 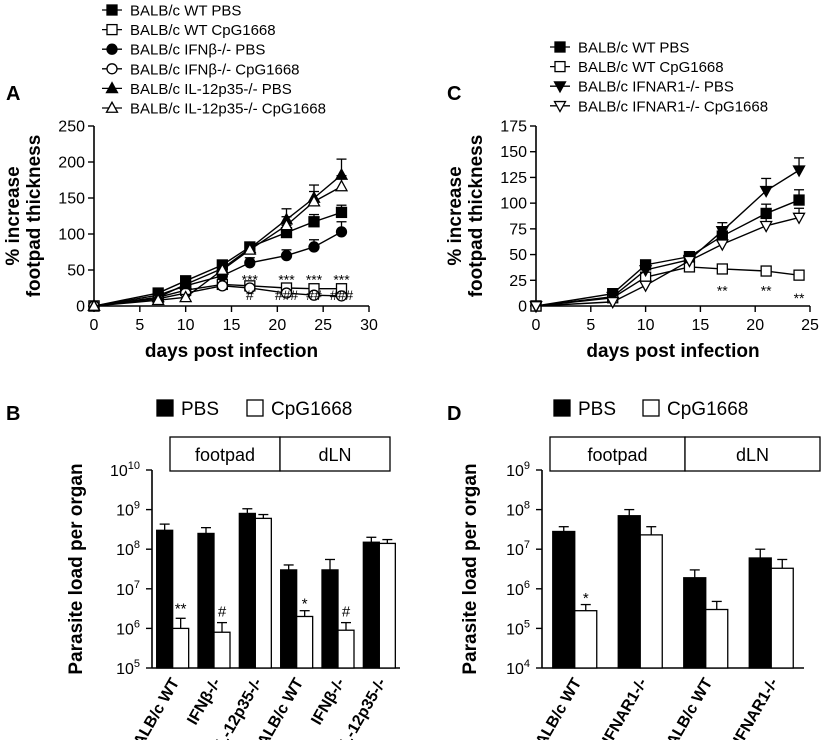 I want to click on x-tick-label: 25, so click(x=323, y=325).